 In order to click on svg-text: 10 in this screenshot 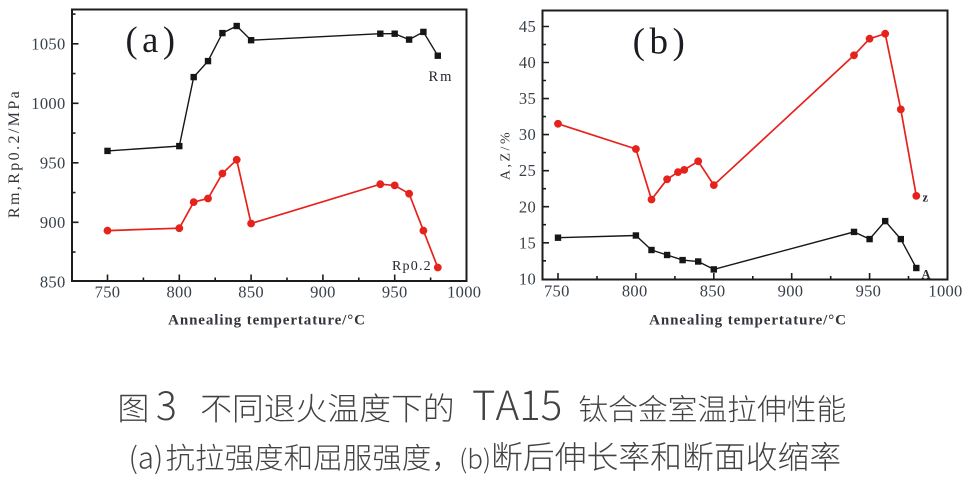, I will do `click(527, 278)`.